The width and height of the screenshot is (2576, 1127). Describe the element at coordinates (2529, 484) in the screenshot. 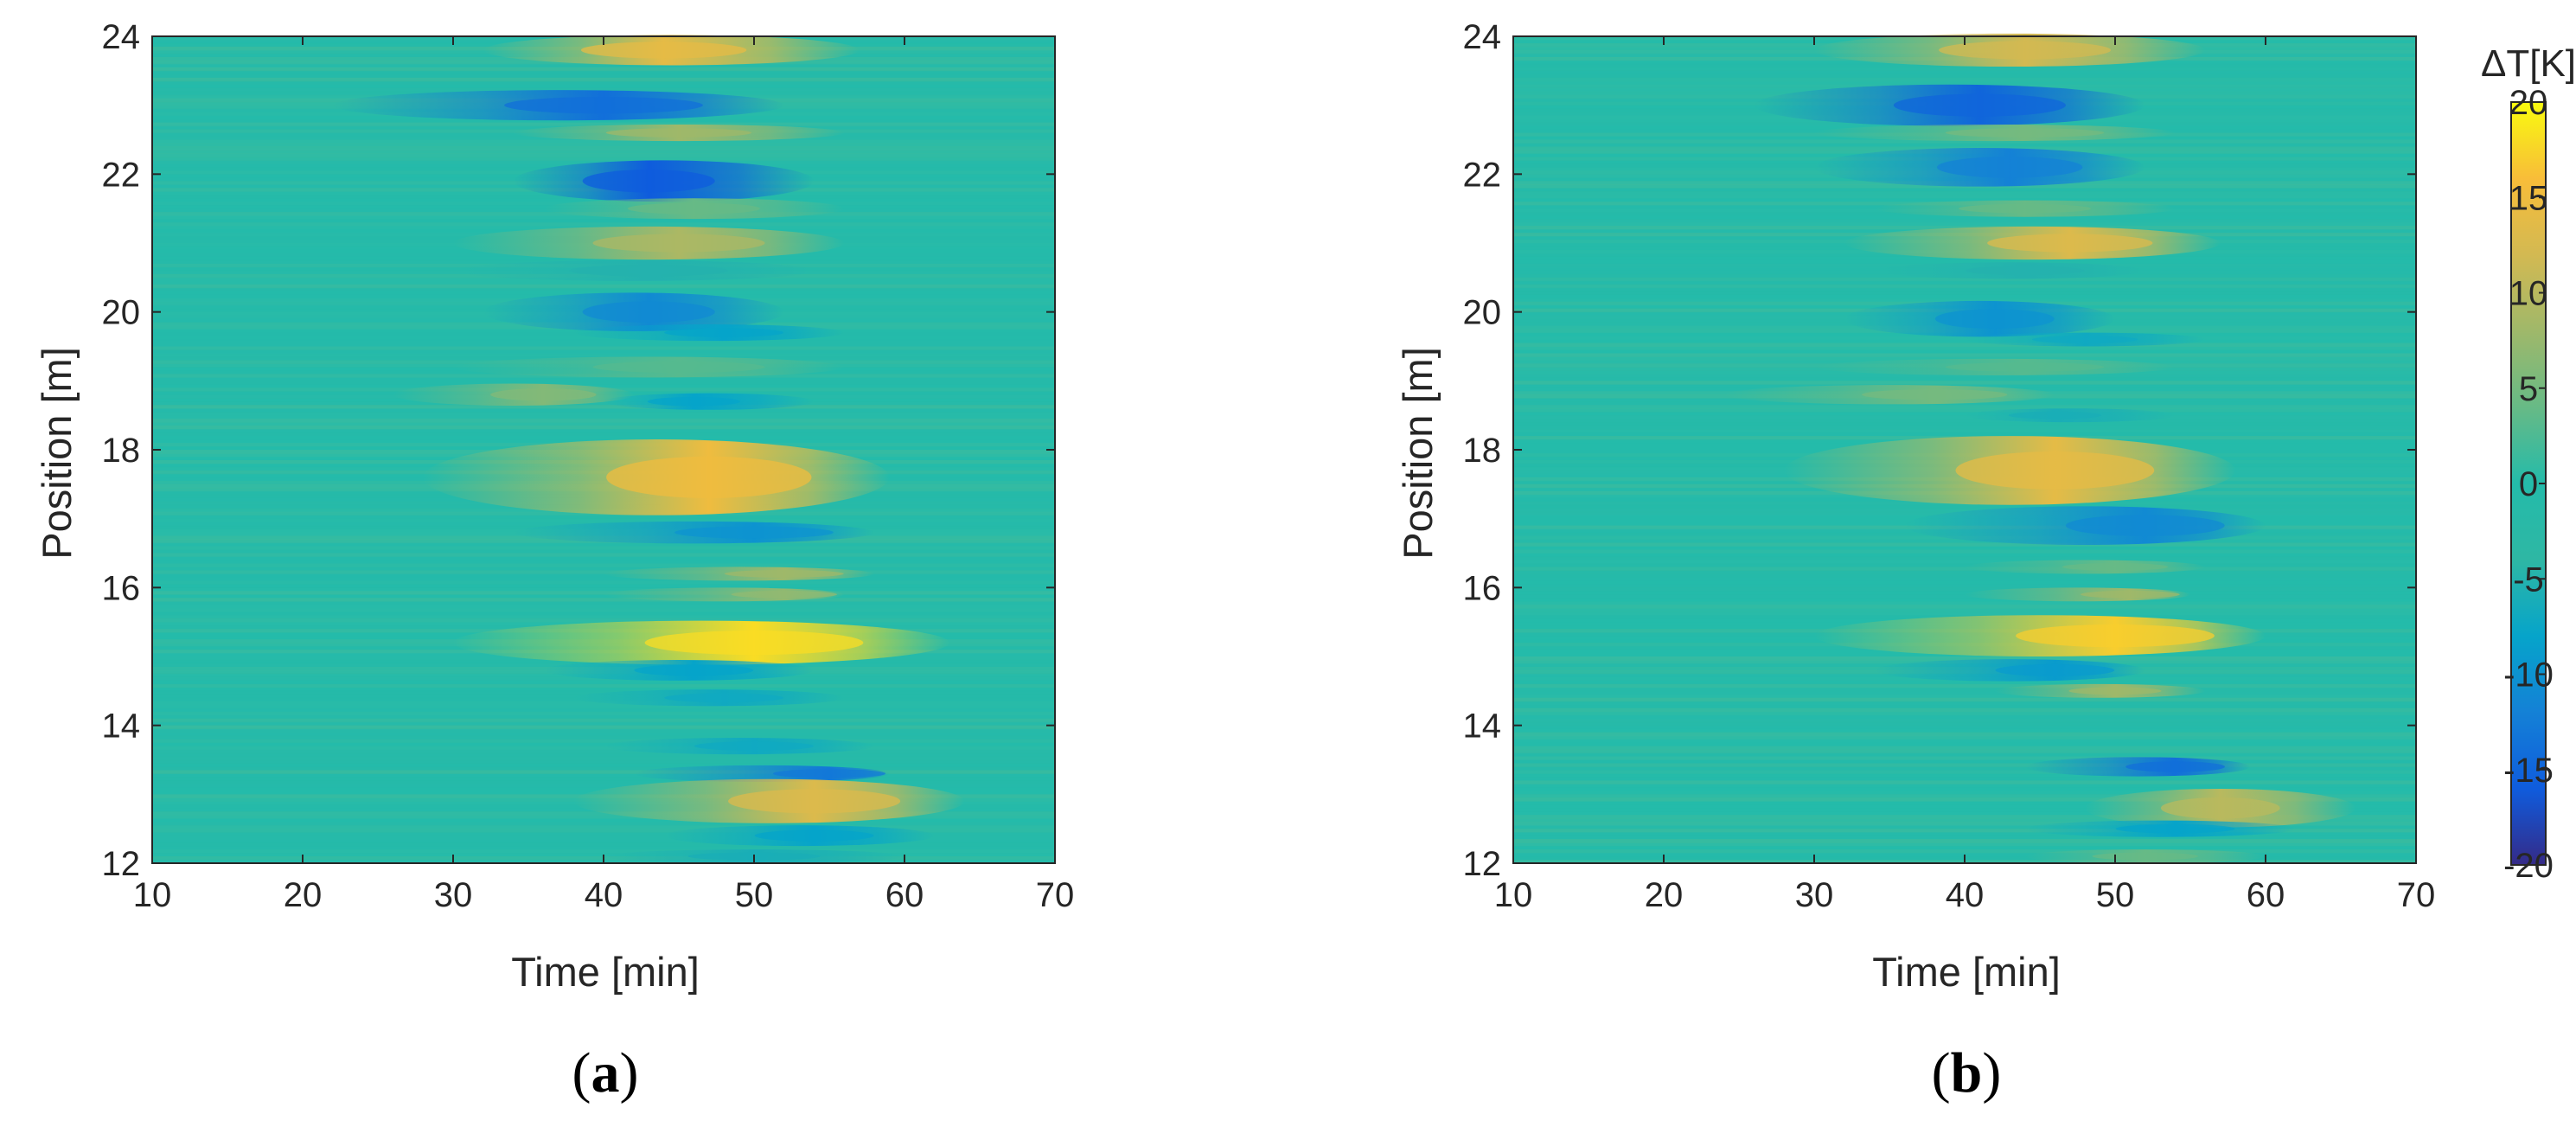

I see `colorbar-tick-label: 0` at that location.